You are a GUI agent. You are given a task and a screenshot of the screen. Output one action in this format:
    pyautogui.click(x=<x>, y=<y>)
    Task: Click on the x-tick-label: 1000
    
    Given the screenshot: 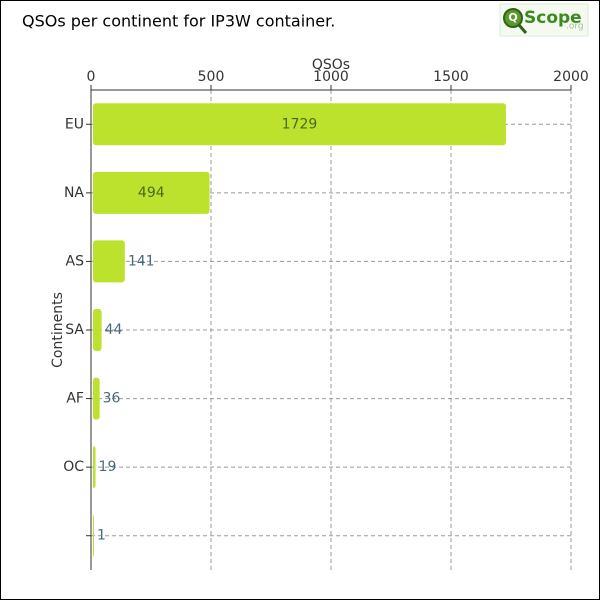 What is the action you would take?
    pyautogui.click(x=331, y=77)
    